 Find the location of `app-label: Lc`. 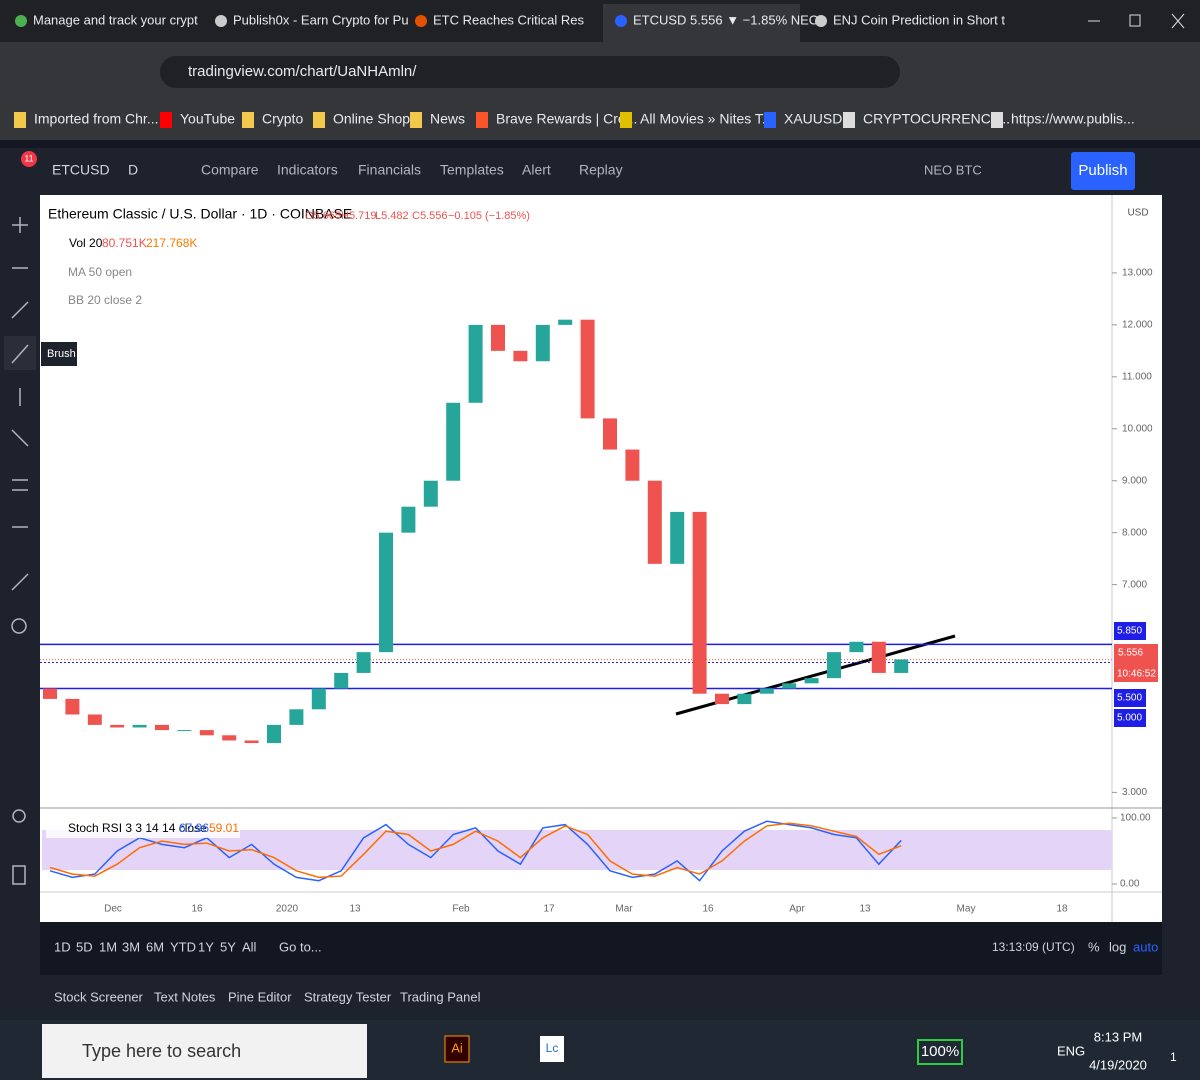

app-label: Lc is located at coordinates (552, 1048).